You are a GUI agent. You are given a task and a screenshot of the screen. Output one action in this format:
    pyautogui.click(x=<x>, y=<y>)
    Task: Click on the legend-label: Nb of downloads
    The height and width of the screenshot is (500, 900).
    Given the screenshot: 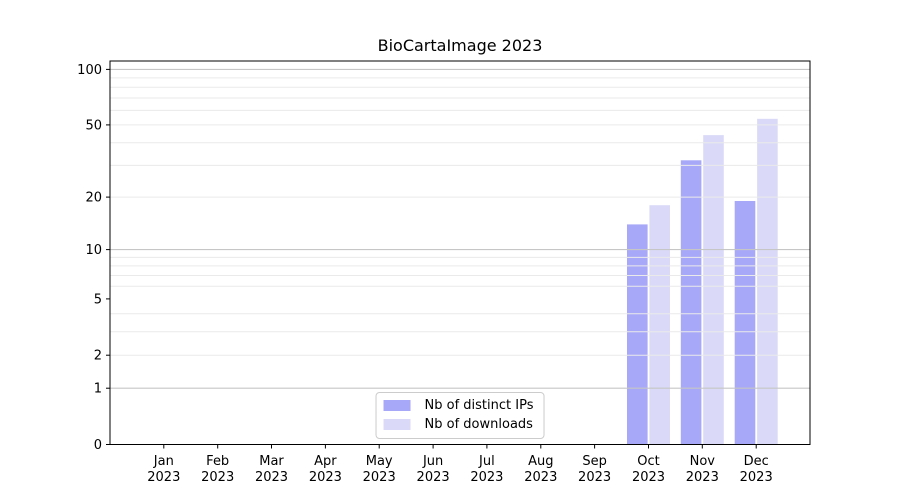 What is the action you would take?
    pyautogui.click(x=478, y=424)
    